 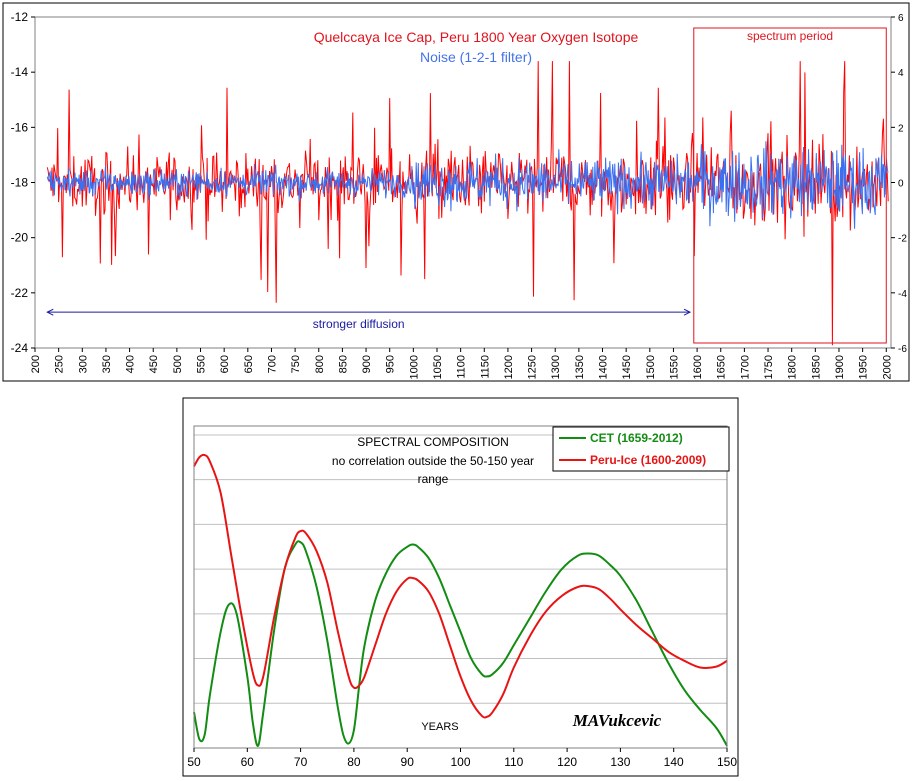 What do you see at coordinates (438, 367) in the screenshot?
I see `x-tick-label: 1050` at bounding box center [438, 367].